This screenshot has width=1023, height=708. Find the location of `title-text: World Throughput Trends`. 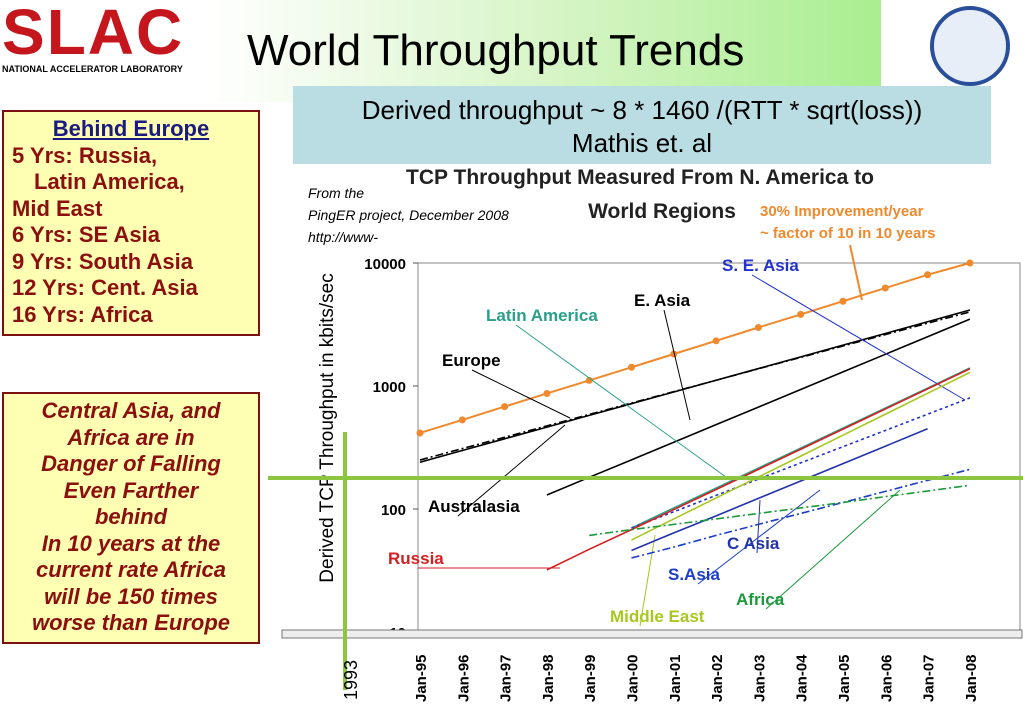

title-text: World Throughput Trends is located at coordinates (496, 50).